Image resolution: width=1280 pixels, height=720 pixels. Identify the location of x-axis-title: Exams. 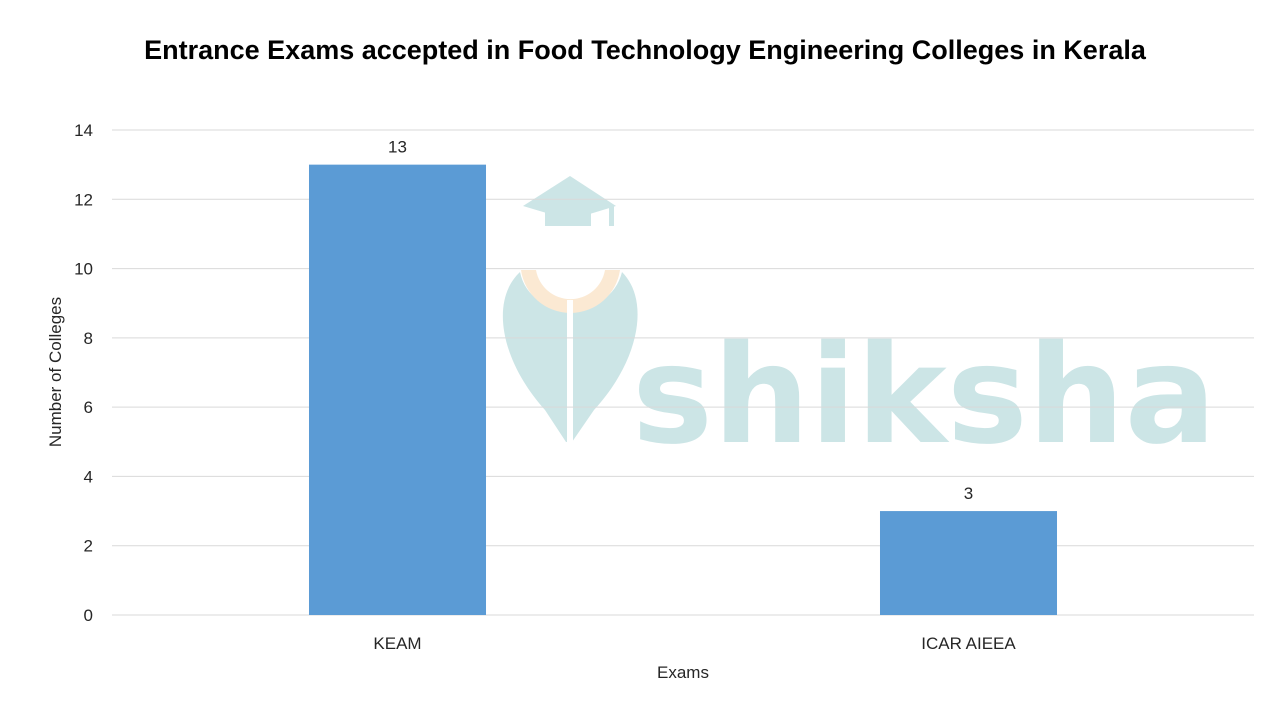
(683, 672).